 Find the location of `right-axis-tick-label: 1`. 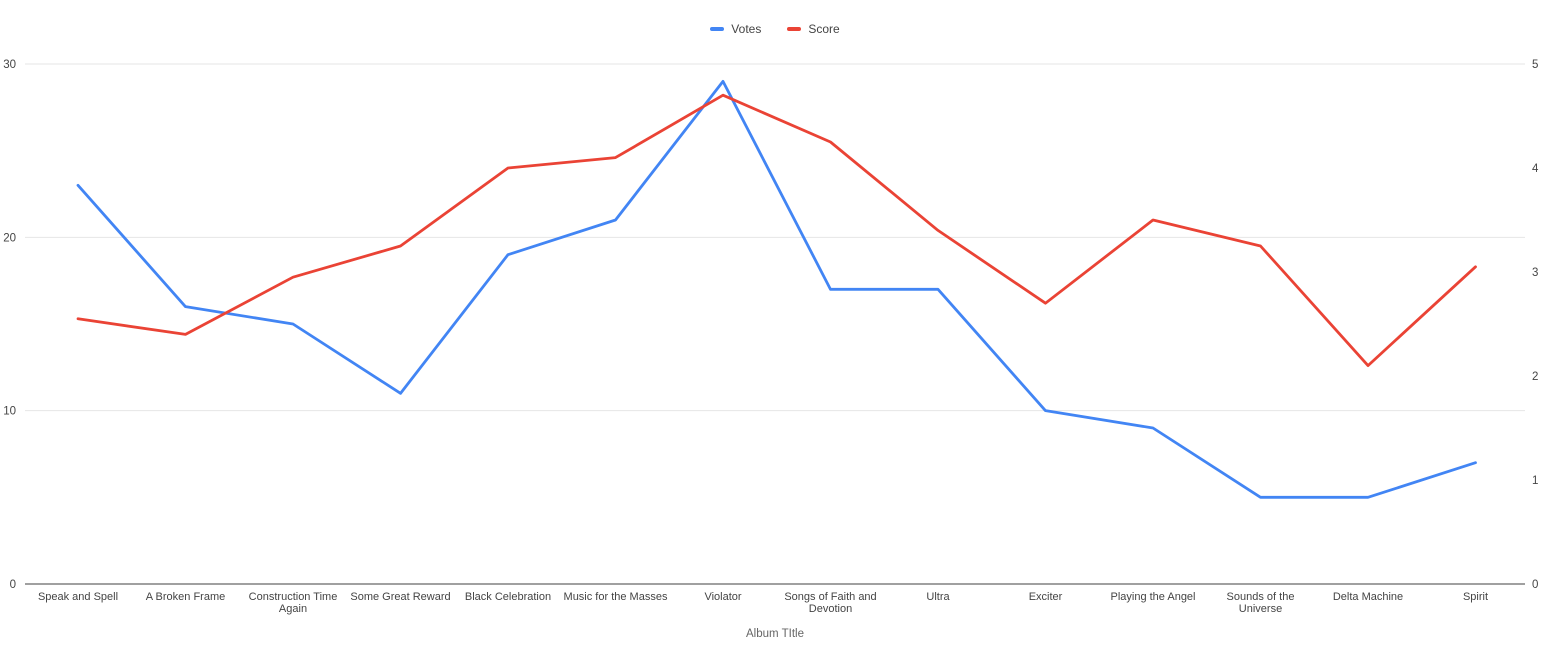

right-axis-tick-label: 1 is located at coordinates (1535, 481).